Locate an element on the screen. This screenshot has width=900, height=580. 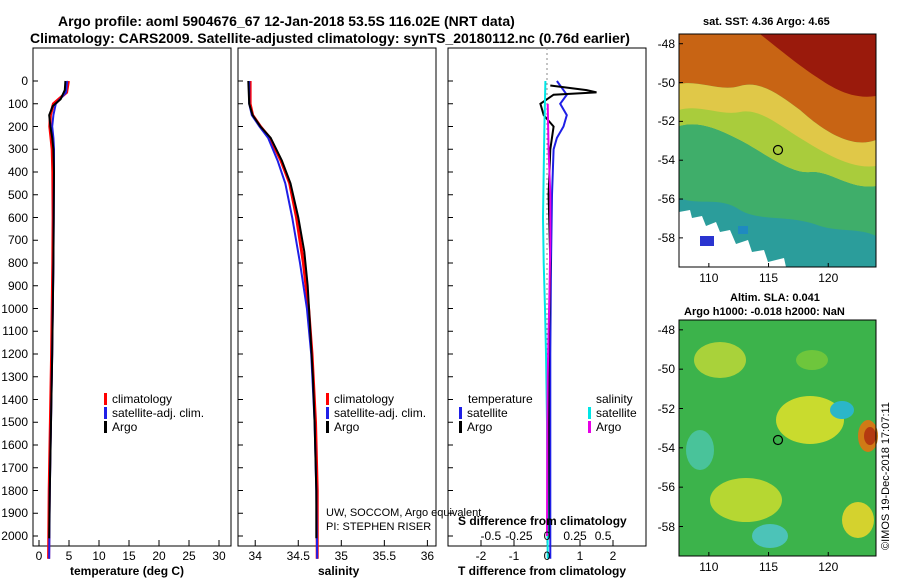
depth-tick-label: 1100 is located at coordinates (15, 331).